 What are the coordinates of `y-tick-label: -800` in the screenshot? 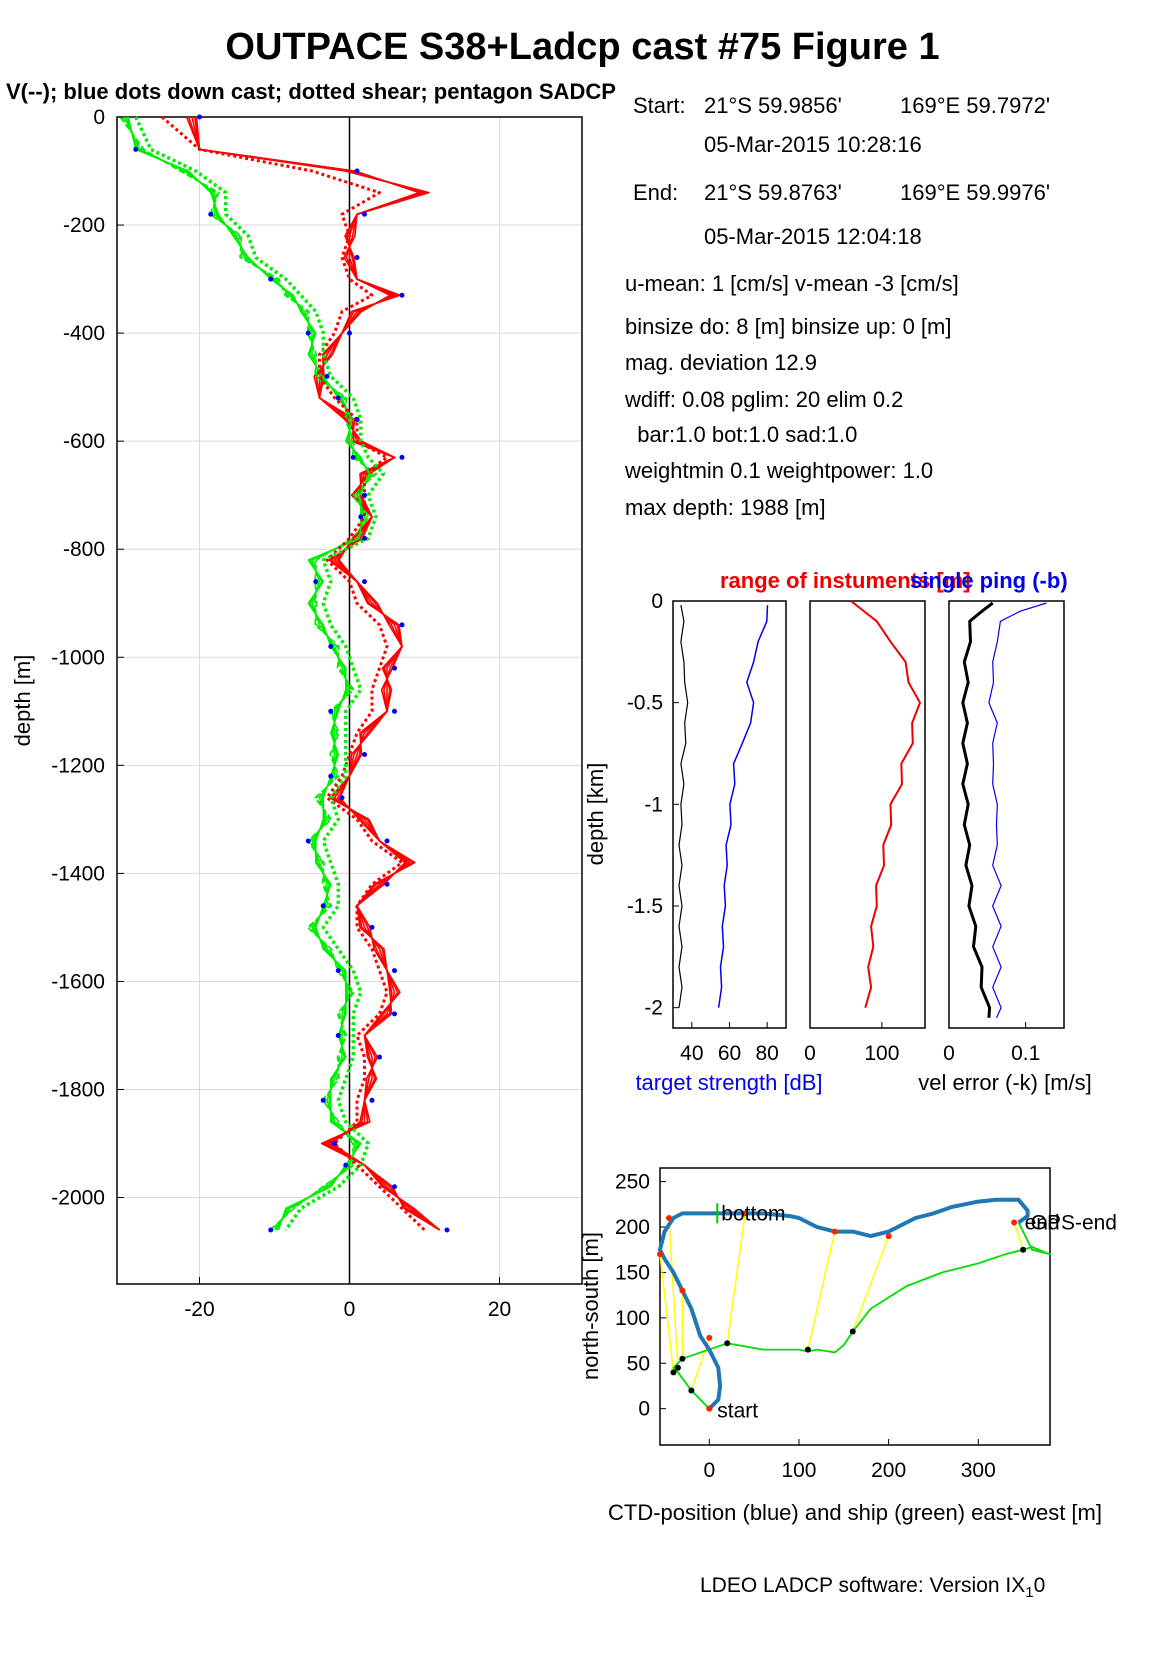 It's located at (84, 549).